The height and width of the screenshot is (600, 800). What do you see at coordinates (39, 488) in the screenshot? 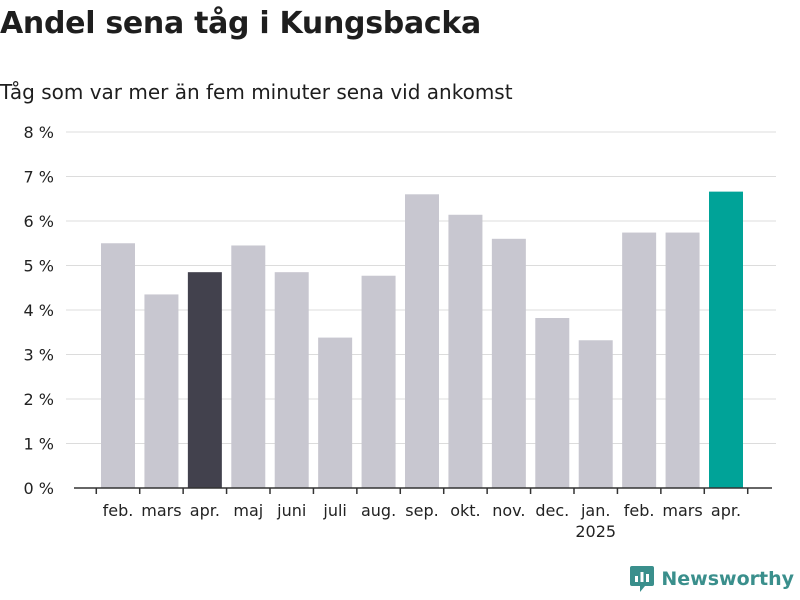
I see `y-tick-label: 0 %` at bounding box center [39, 488].